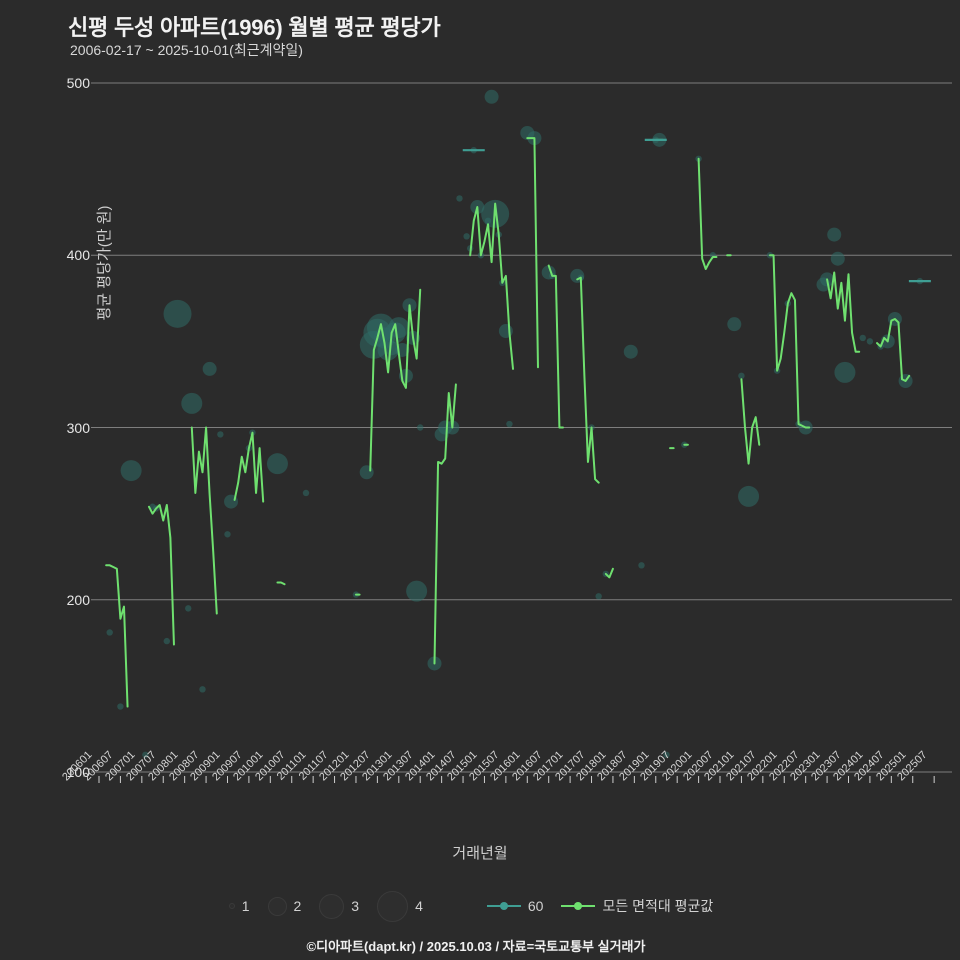  What do you see at coordinates (78, 255) in the screenshot?
I see `y-tick-label: 400` at bounding box center [78, 255].